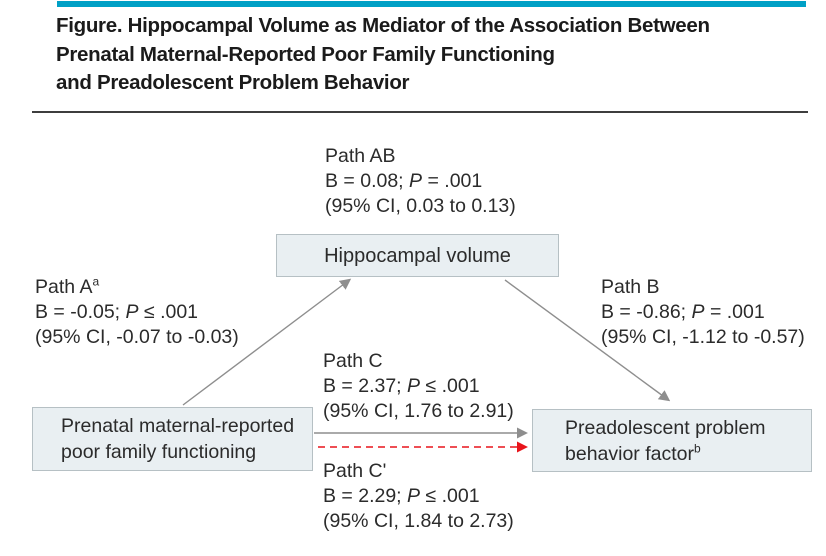  What do you see at coordinates (587, 340) in the screenshot?
I see `path-b-arrow` at bounding box center [587, 340].